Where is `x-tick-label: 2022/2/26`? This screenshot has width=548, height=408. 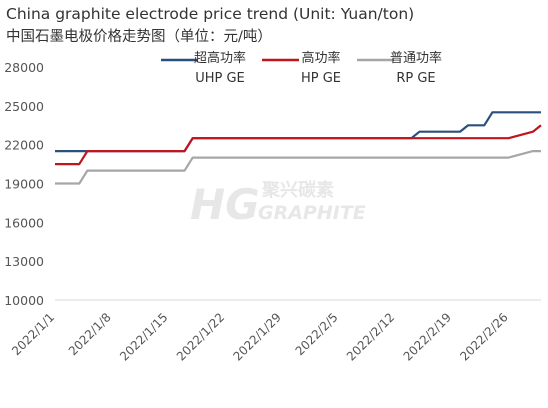
x-tick-label: 2022/2/26 is located at coordinates (483, 336).